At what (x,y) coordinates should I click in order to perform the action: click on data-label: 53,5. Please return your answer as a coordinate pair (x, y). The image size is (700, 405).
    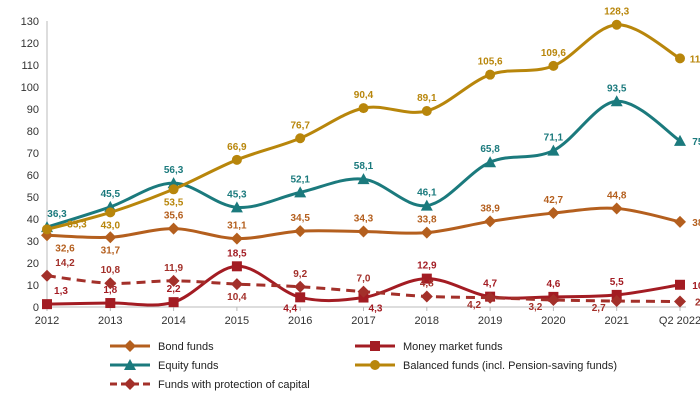
    Looking at the image, I should click on (174, 202).